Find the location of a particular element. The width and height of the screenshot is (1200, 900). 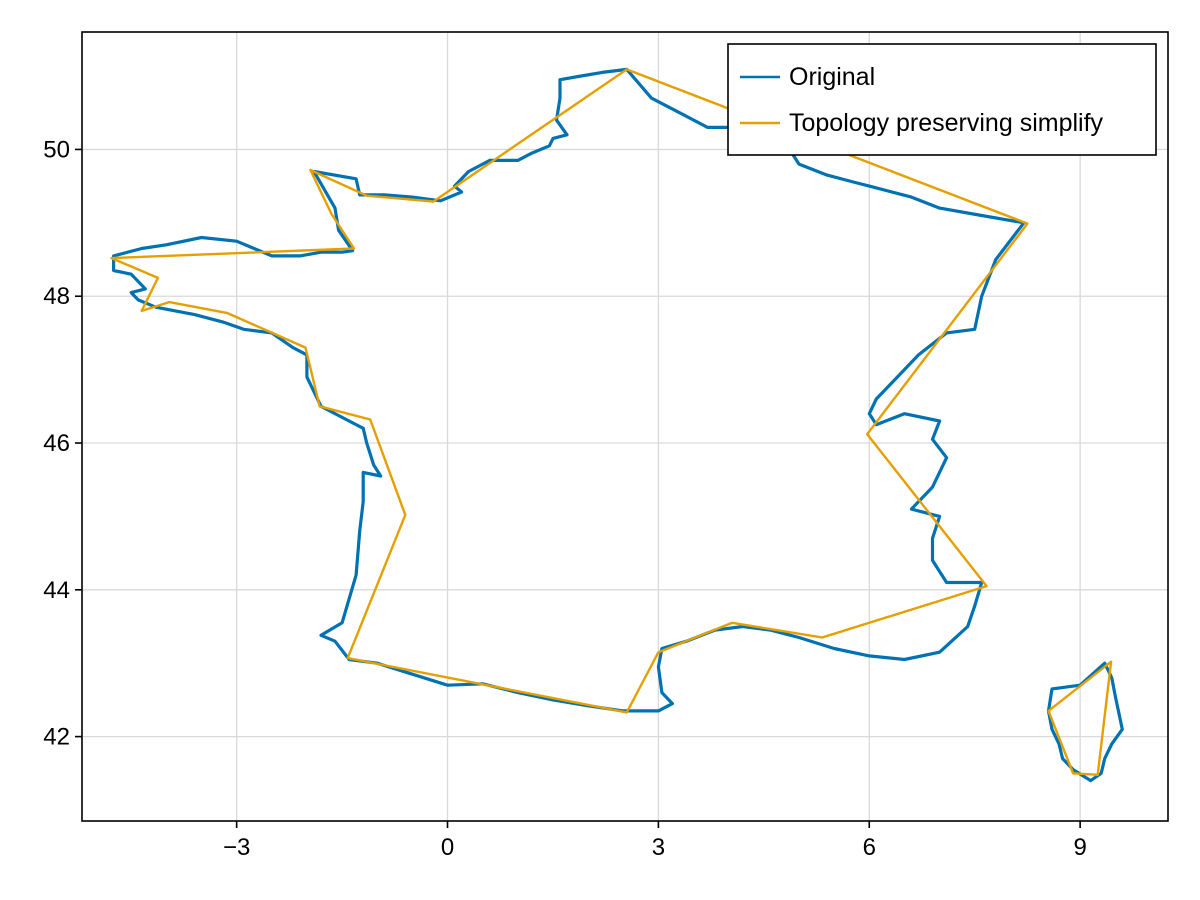

y-tick-label: 42 is located at coordinates (56, 737).